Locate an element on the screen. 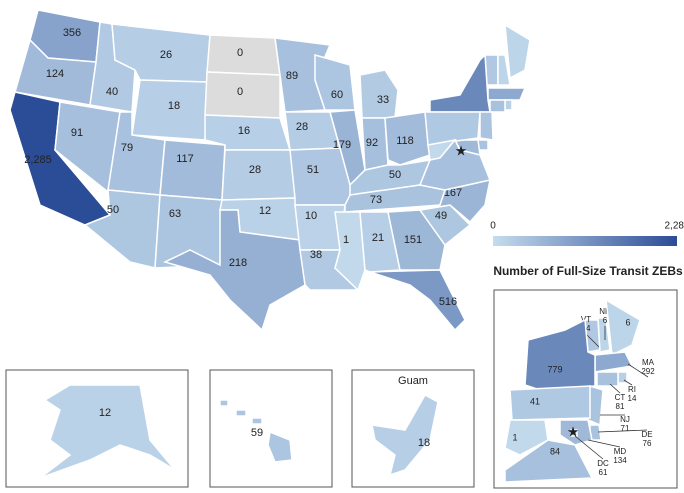 This screenshot has width=684, height=493. state-abbr: RI is located at coordinates (632, 389).